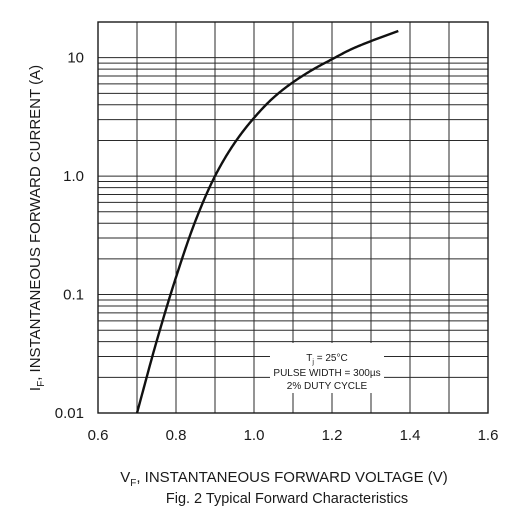 The image size is (527, 527). What do you see at coordinates (176, 435) in the screenshot?
I see `x-tick-label: 0.8` at bounding box center [176, 435].